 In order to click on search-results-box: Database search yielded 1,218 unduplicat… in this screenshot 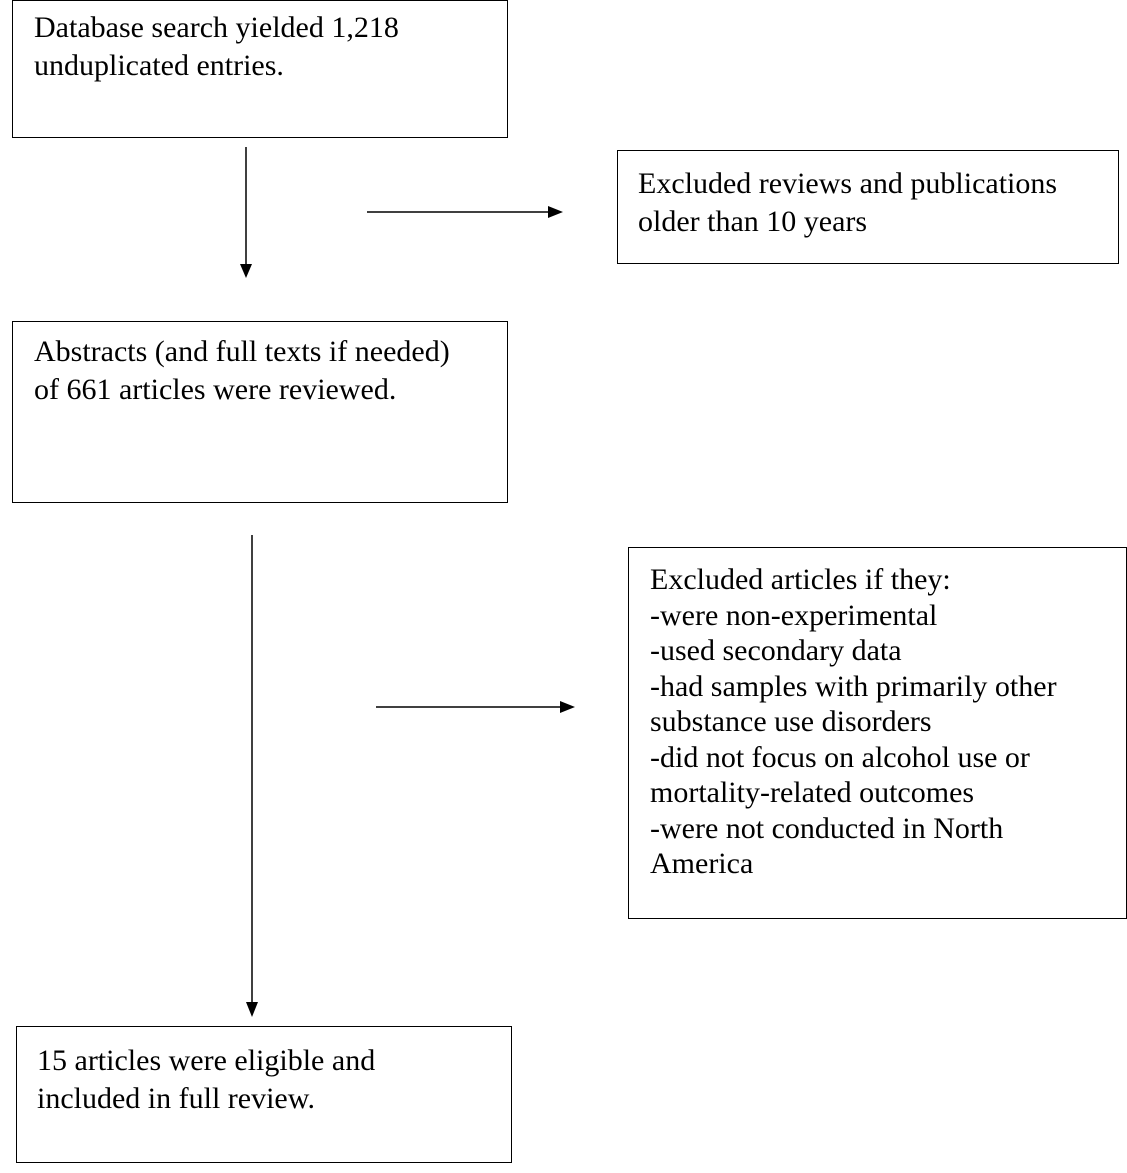, I will do `click(260, 69)`.